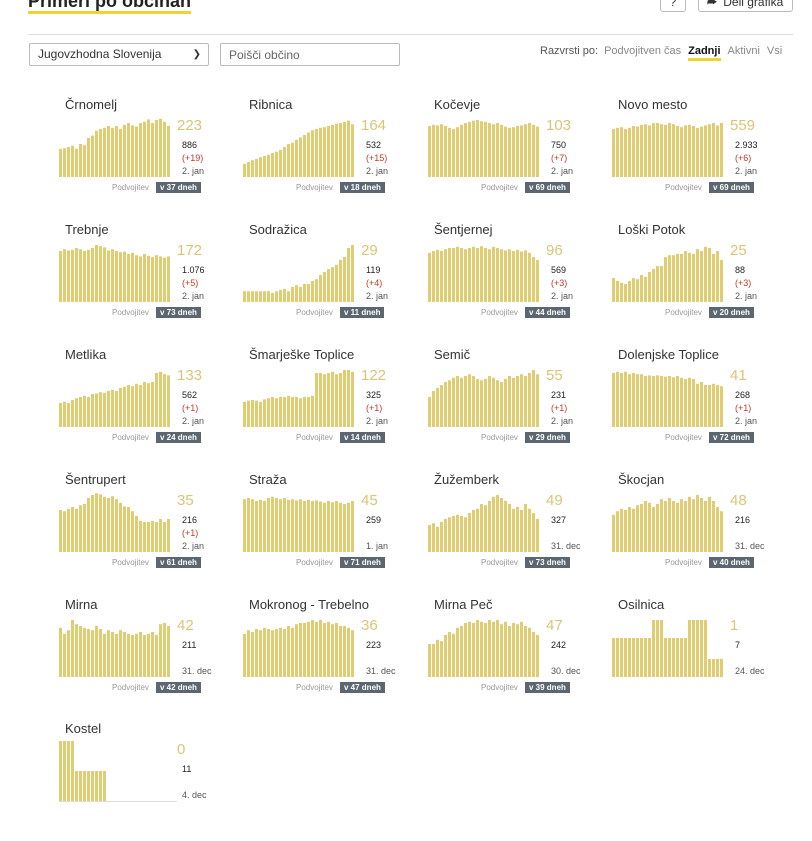 This screenshot has width=812, height=841. I want to click on municipality-name: Osilnica, so click(641, 604).